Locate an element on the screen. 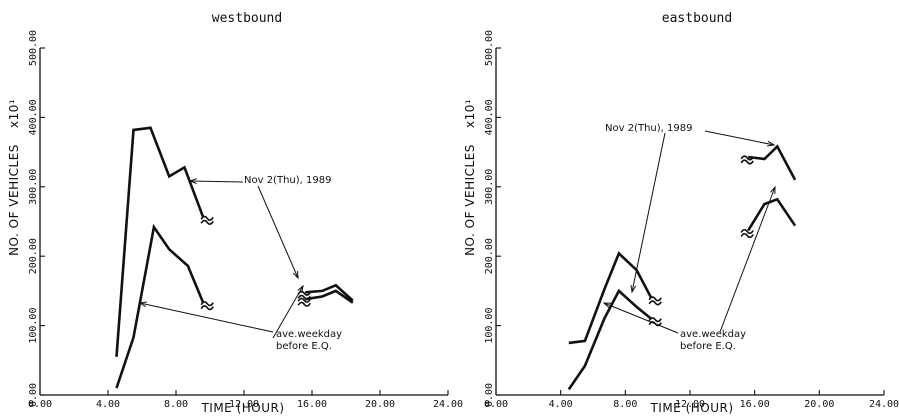 This screenshot has height=416, width=899. chart-title: westbound is located at coordinates (247, 18).